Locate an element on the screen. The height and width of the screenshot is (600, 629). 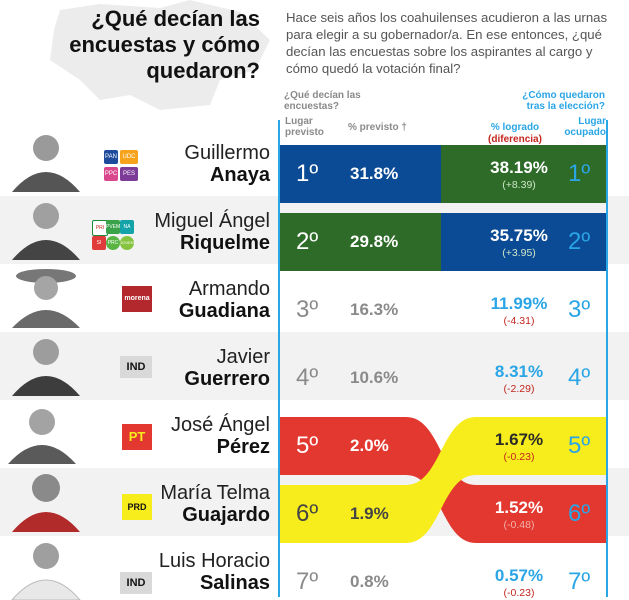
achieved-percent: 35.75% is located at coordinates (519, 235).